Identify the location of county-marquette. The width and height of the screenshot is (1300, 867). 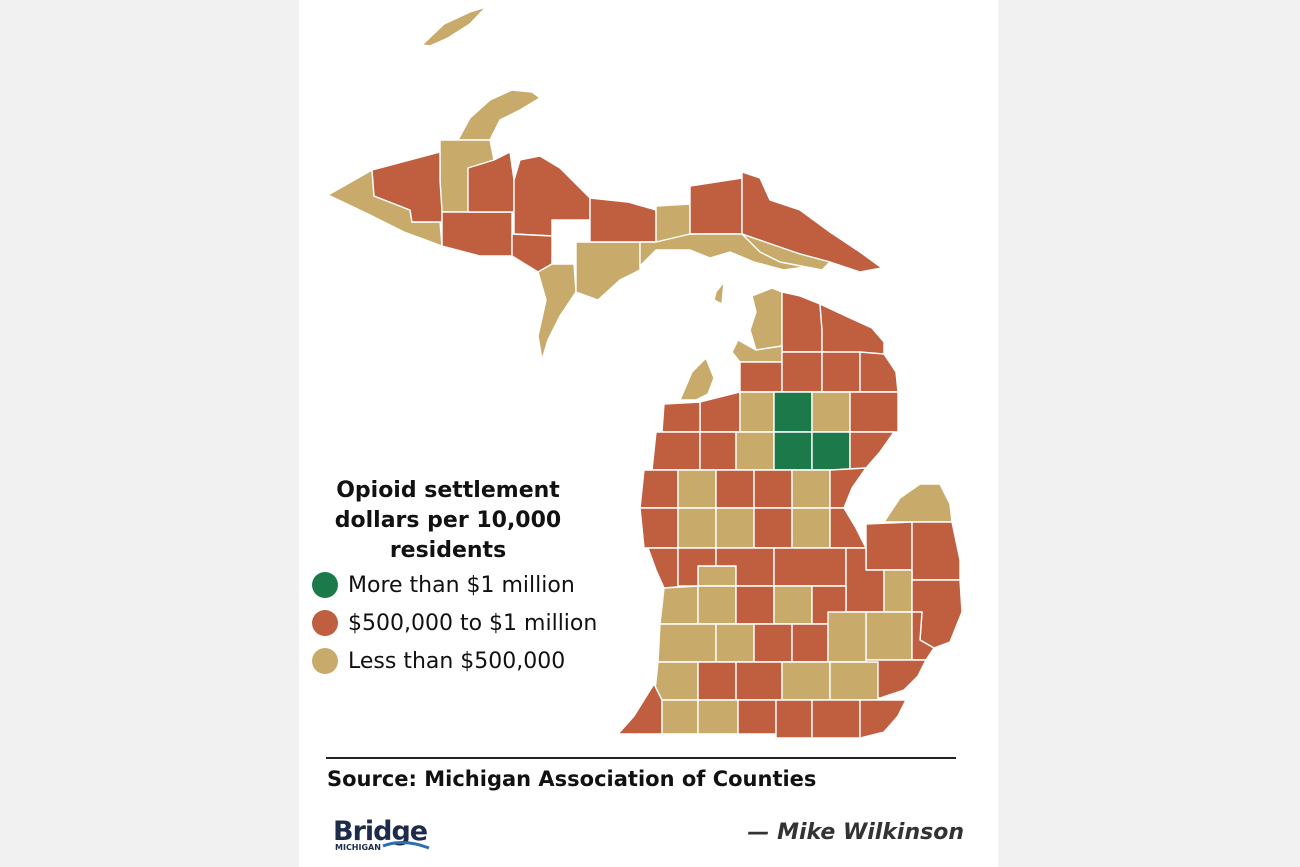
(552, 196).